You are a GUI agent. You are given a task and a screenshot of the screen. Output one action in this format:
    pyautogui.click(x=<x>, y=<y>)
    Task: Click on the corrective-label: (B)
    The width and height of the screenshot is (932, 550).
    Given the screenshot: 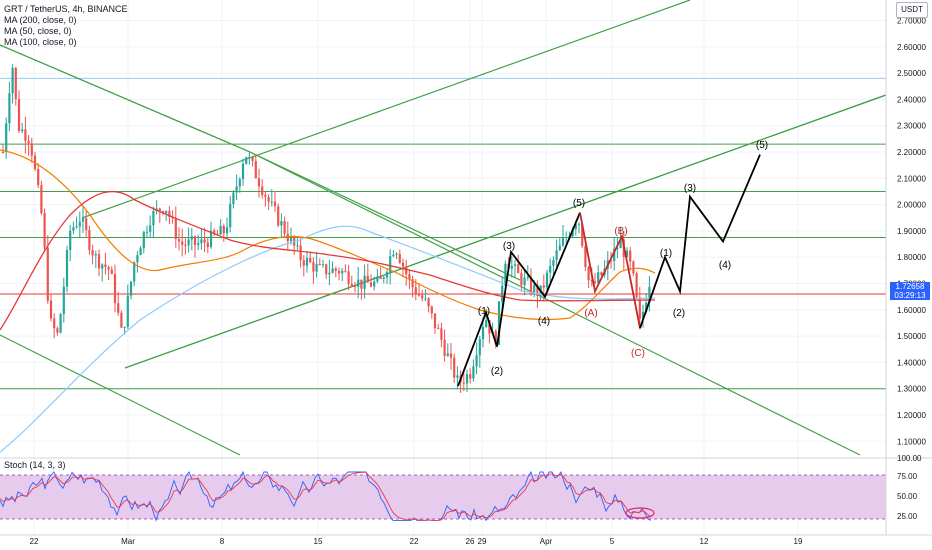 What is the action you would take?
    pyautogui.click(x=620, y=231)
    